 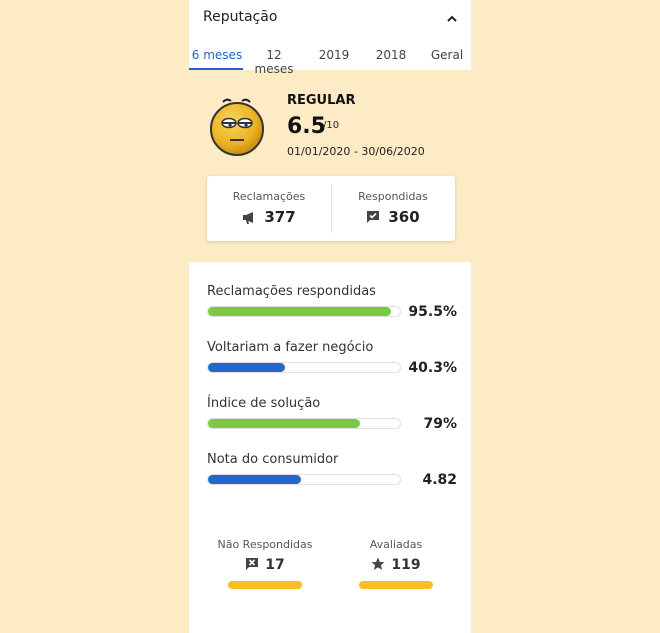 I want to click on answered-count: Respondidas 360, so click(x=393, y=208).